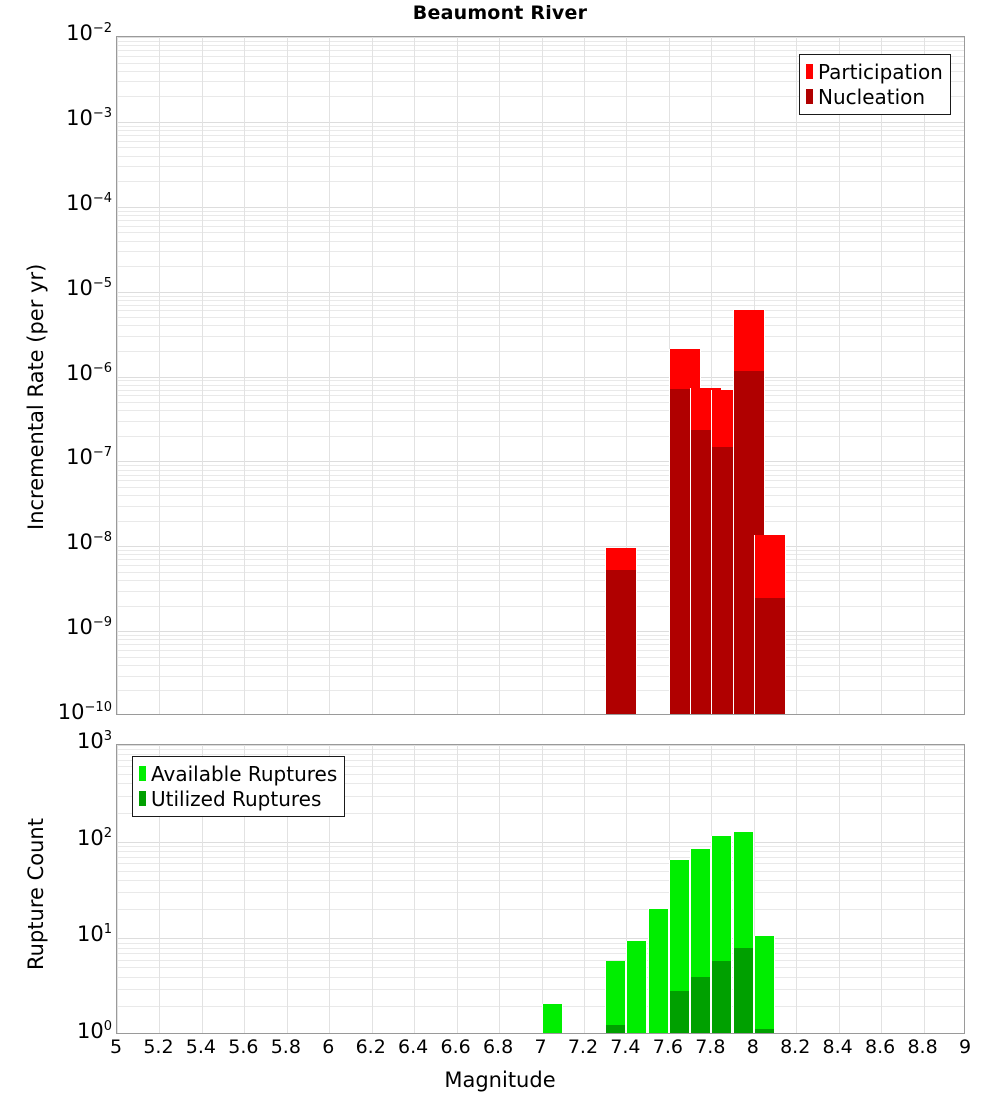  Describe the element at coordinates (874, 71) in the screenshot. I see `legend-entry: Participation` at that location.